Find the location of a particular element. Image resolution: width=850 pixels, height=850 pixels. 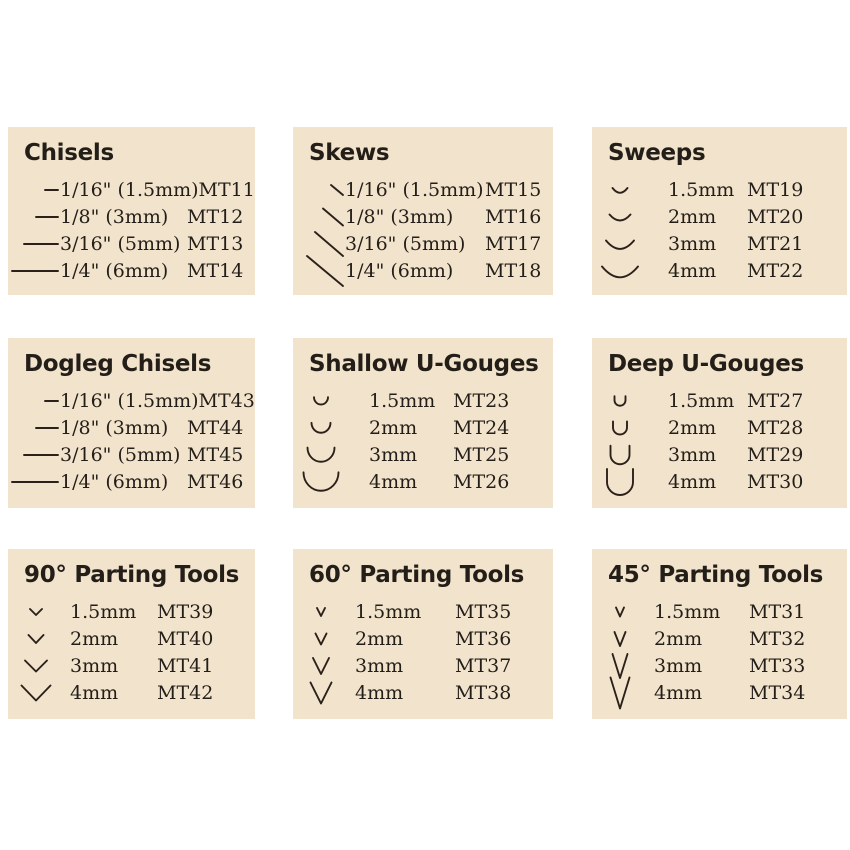

tool-model: MT18 is located at coordinates (513, 270).